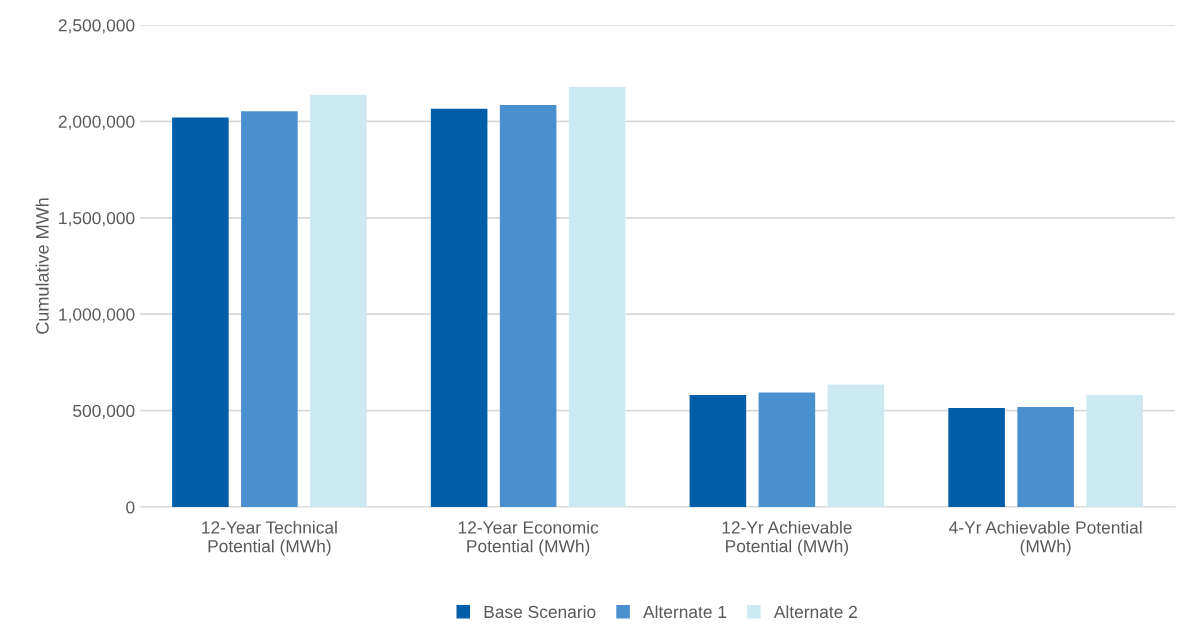  What do you see at coordinates (97, 219) in the screenshot?
I see `y-tick-label: 1,500,000` at bounding box center [97, 219].